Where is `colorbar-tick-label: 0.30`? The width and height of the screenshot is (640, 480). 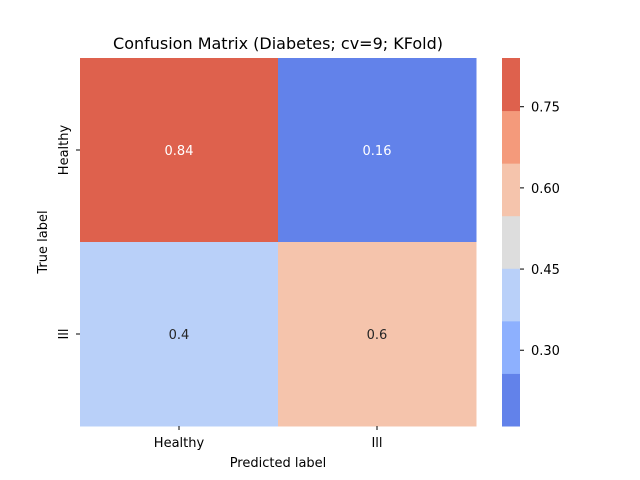 colorbar-tick-label: 0.30 is located at coordinates (545, 351).